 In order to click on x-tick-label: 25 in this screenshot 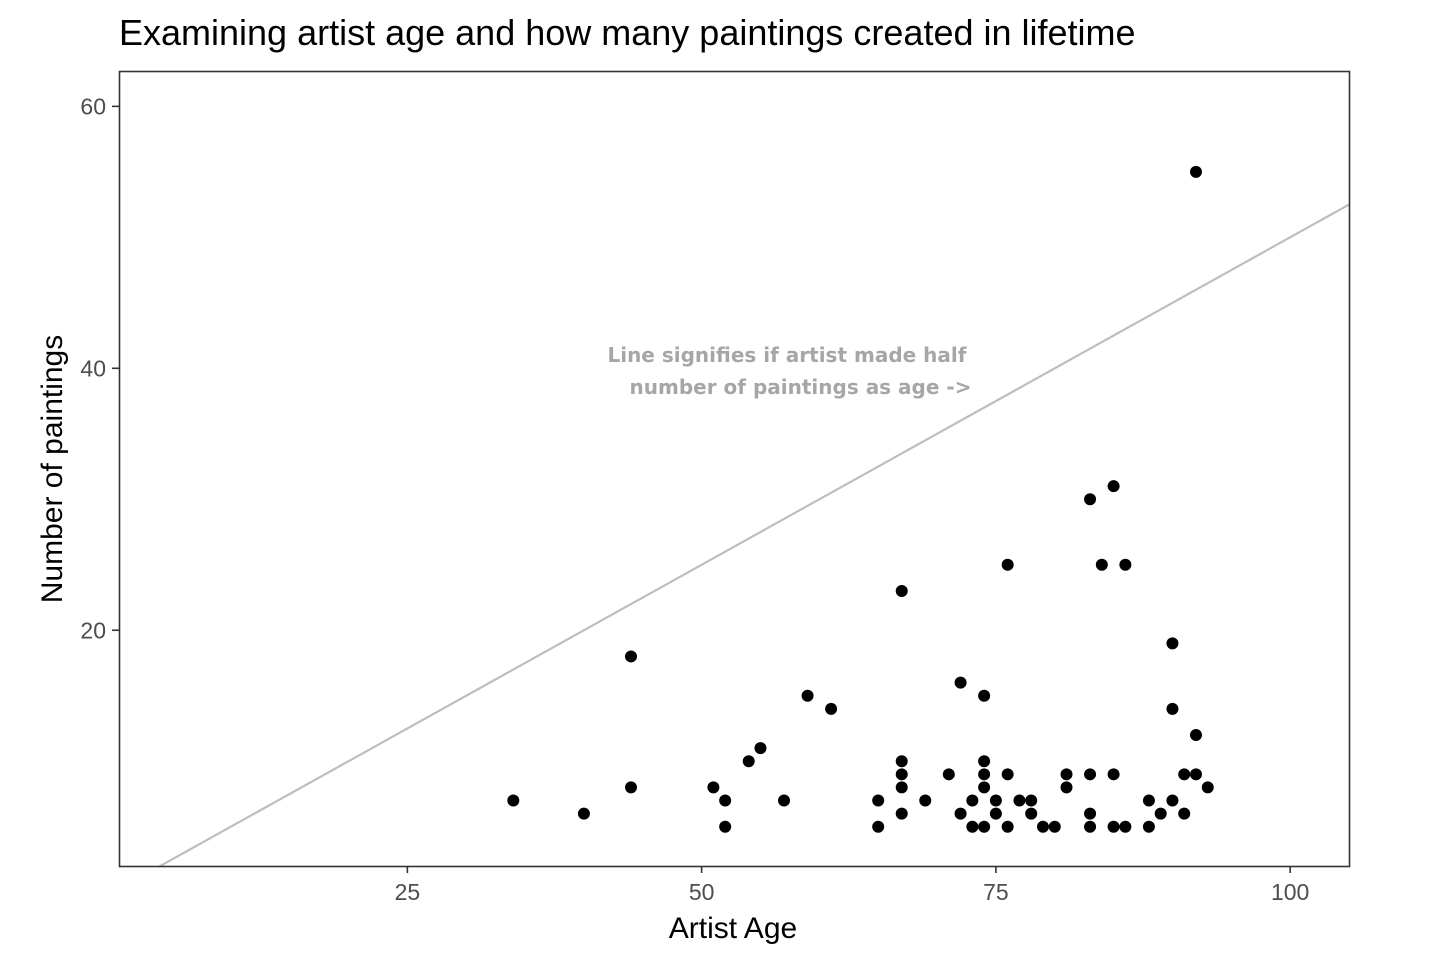, I will do `click(408, 892)`.